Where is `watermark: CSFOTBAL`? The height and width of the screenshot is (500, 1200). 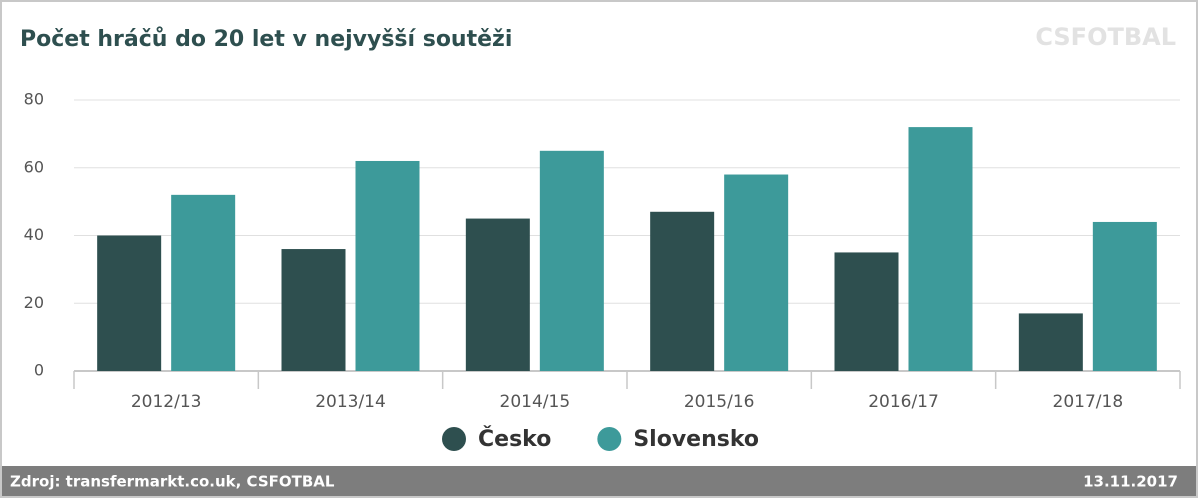 watermark: CSFOTBAL is located at coordinates (1105, 37).